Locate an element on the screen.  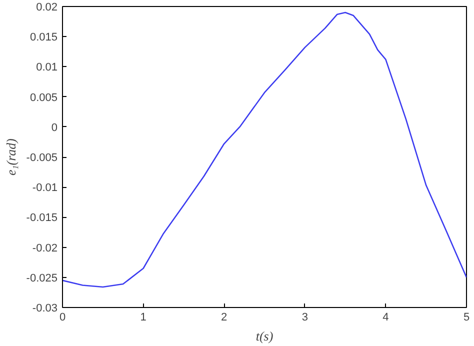
y-tick-label: -0.01 is located at coordinates (45, 188).